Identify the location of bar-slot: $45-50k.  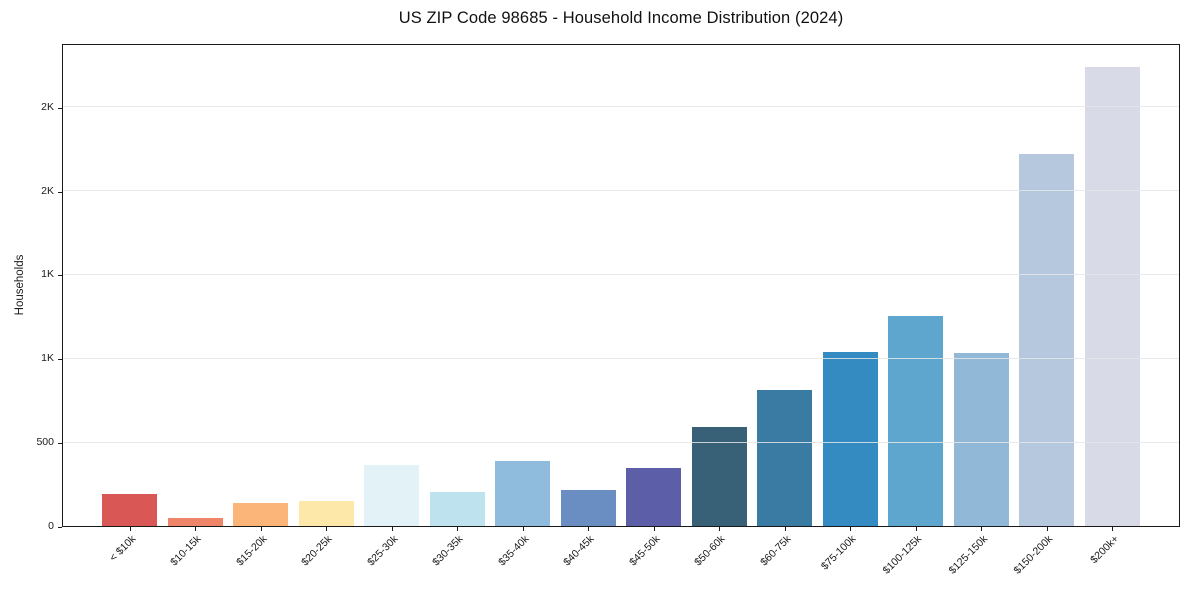
(654, 306).